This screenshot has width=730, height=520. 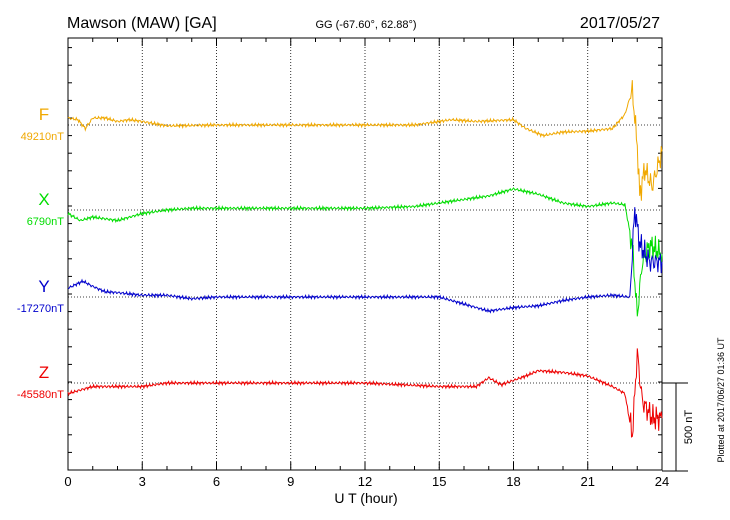 I want to click on x-tick-label: 0, so click(x=67, y=481).